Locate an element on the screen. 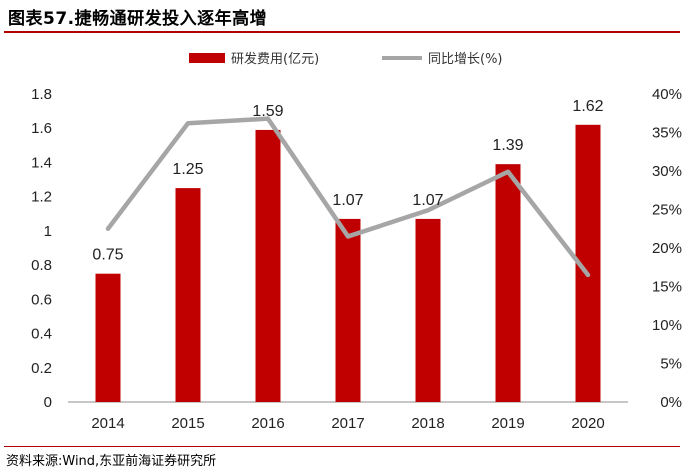  y-left-tick-label: 1 is located at coordinates (48, 231).